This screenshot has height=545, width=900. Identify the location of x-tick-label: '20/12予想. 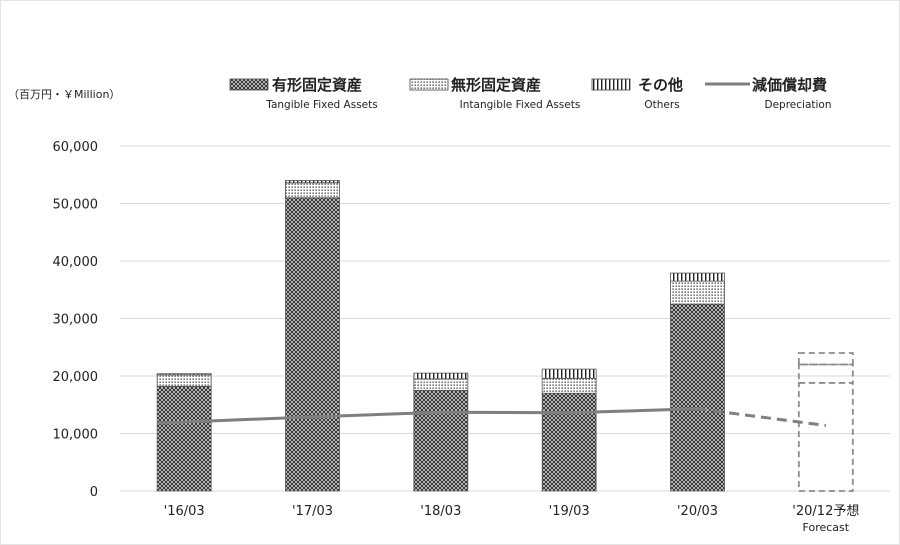
(825, 511).